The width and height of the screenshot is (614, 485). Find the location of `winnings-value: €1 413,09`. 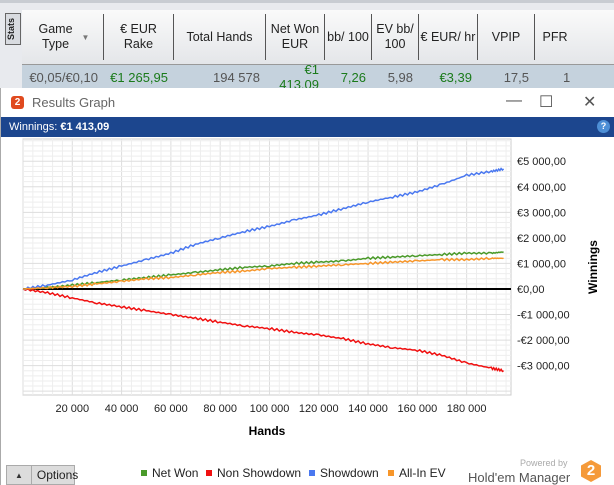

winnings-value: €1 413,09 is located at coordinates (85, 127).